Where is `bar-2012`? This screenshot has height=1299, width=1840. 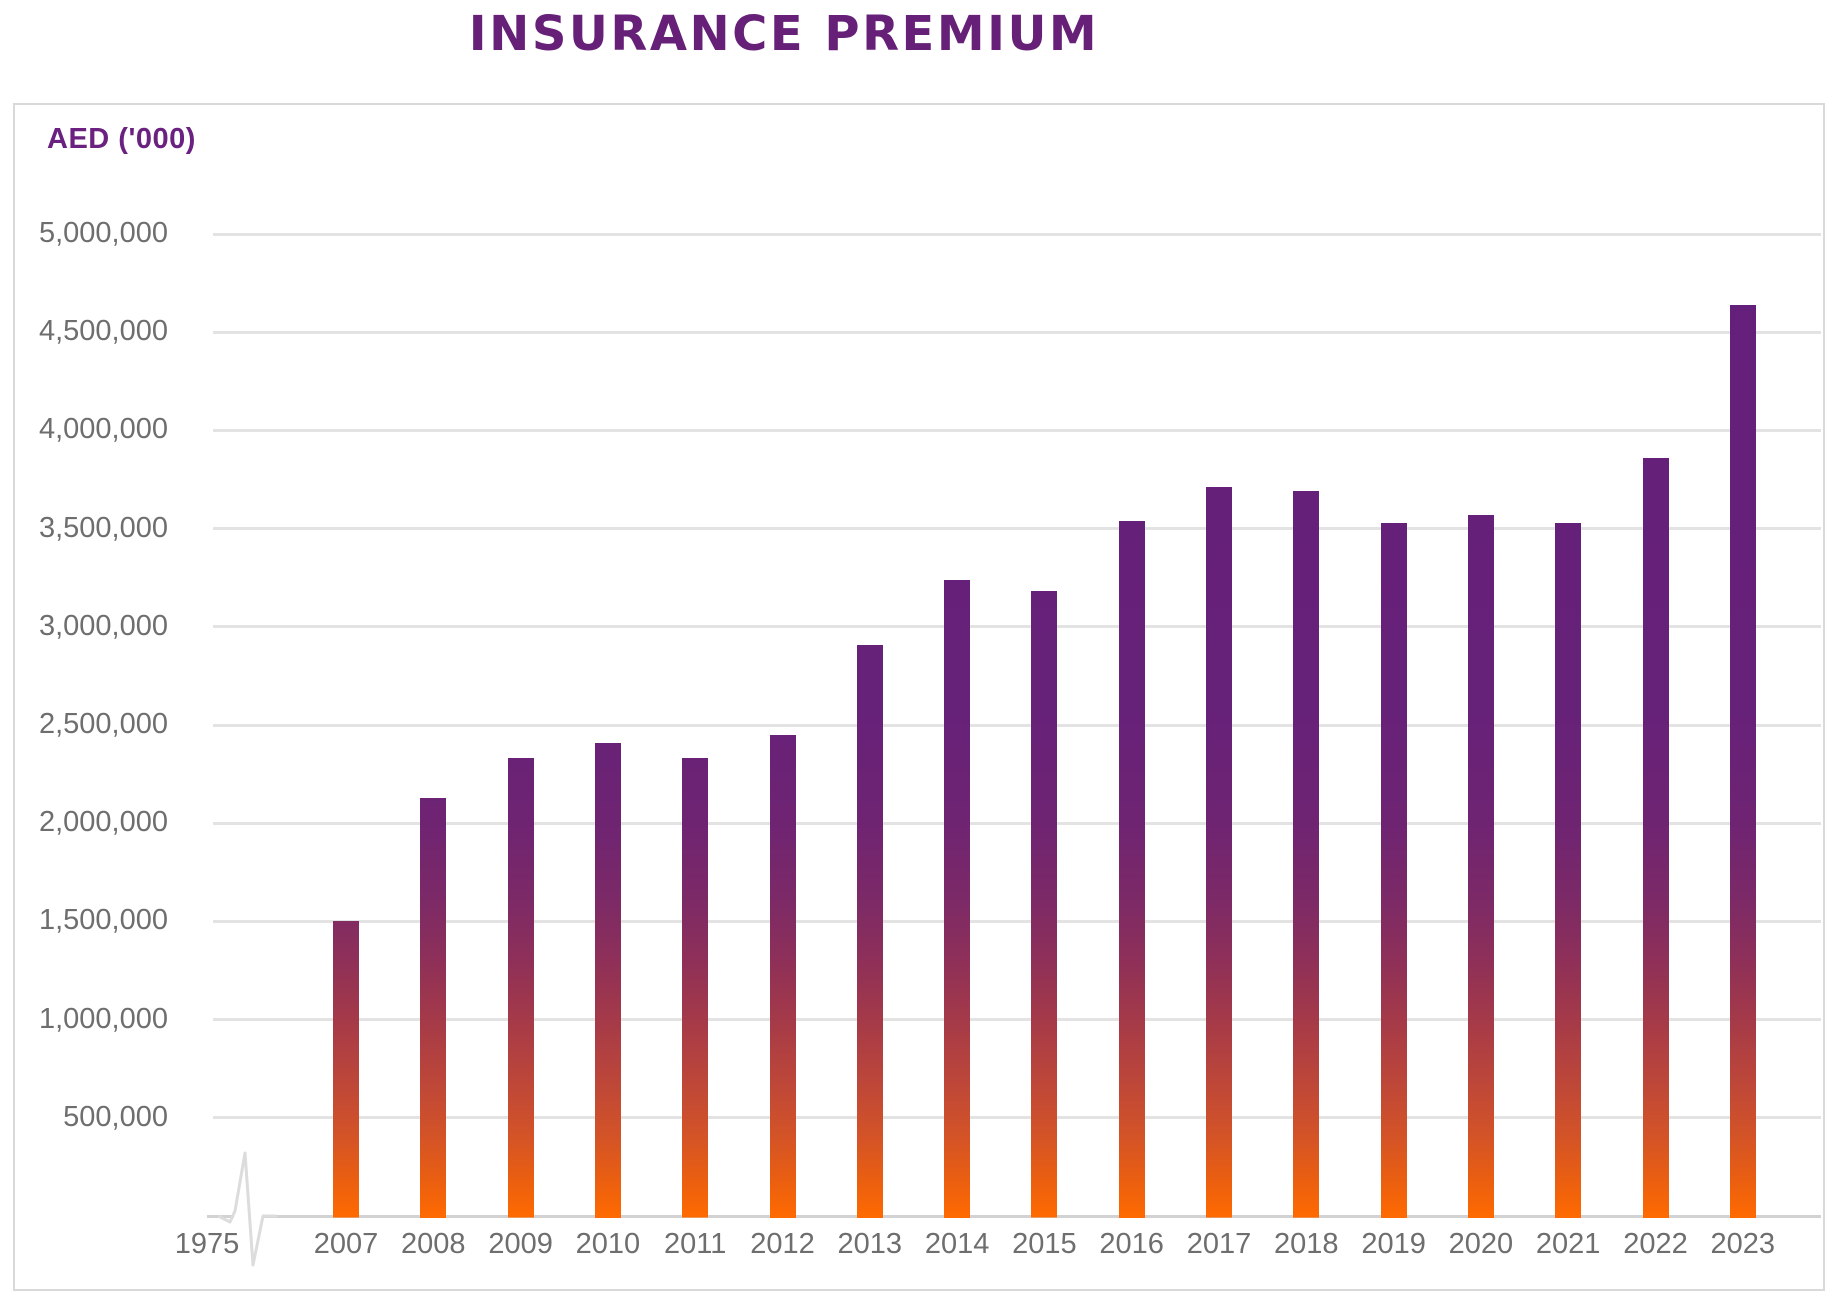 bar-2012 is located at coordinates (782, 976).